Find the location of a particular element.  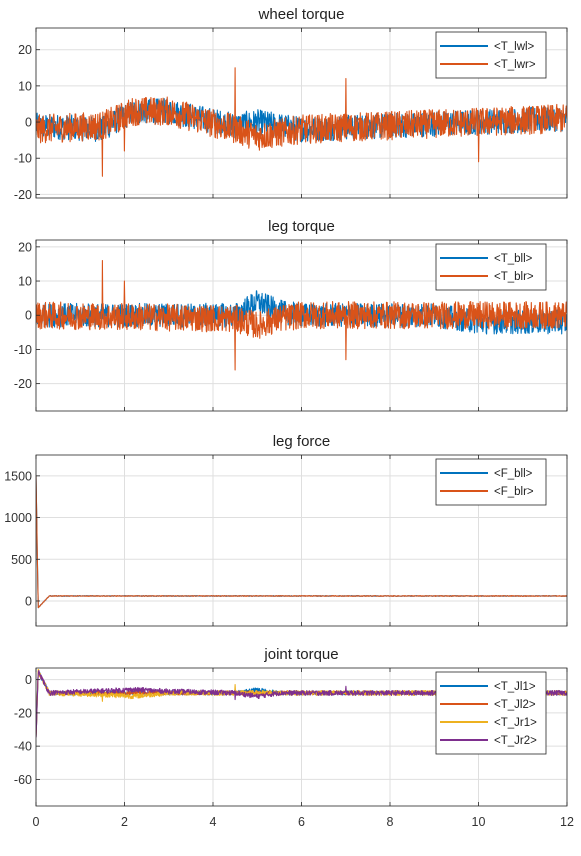

x-tick-label: 6 is located at coordinates (301, 822).